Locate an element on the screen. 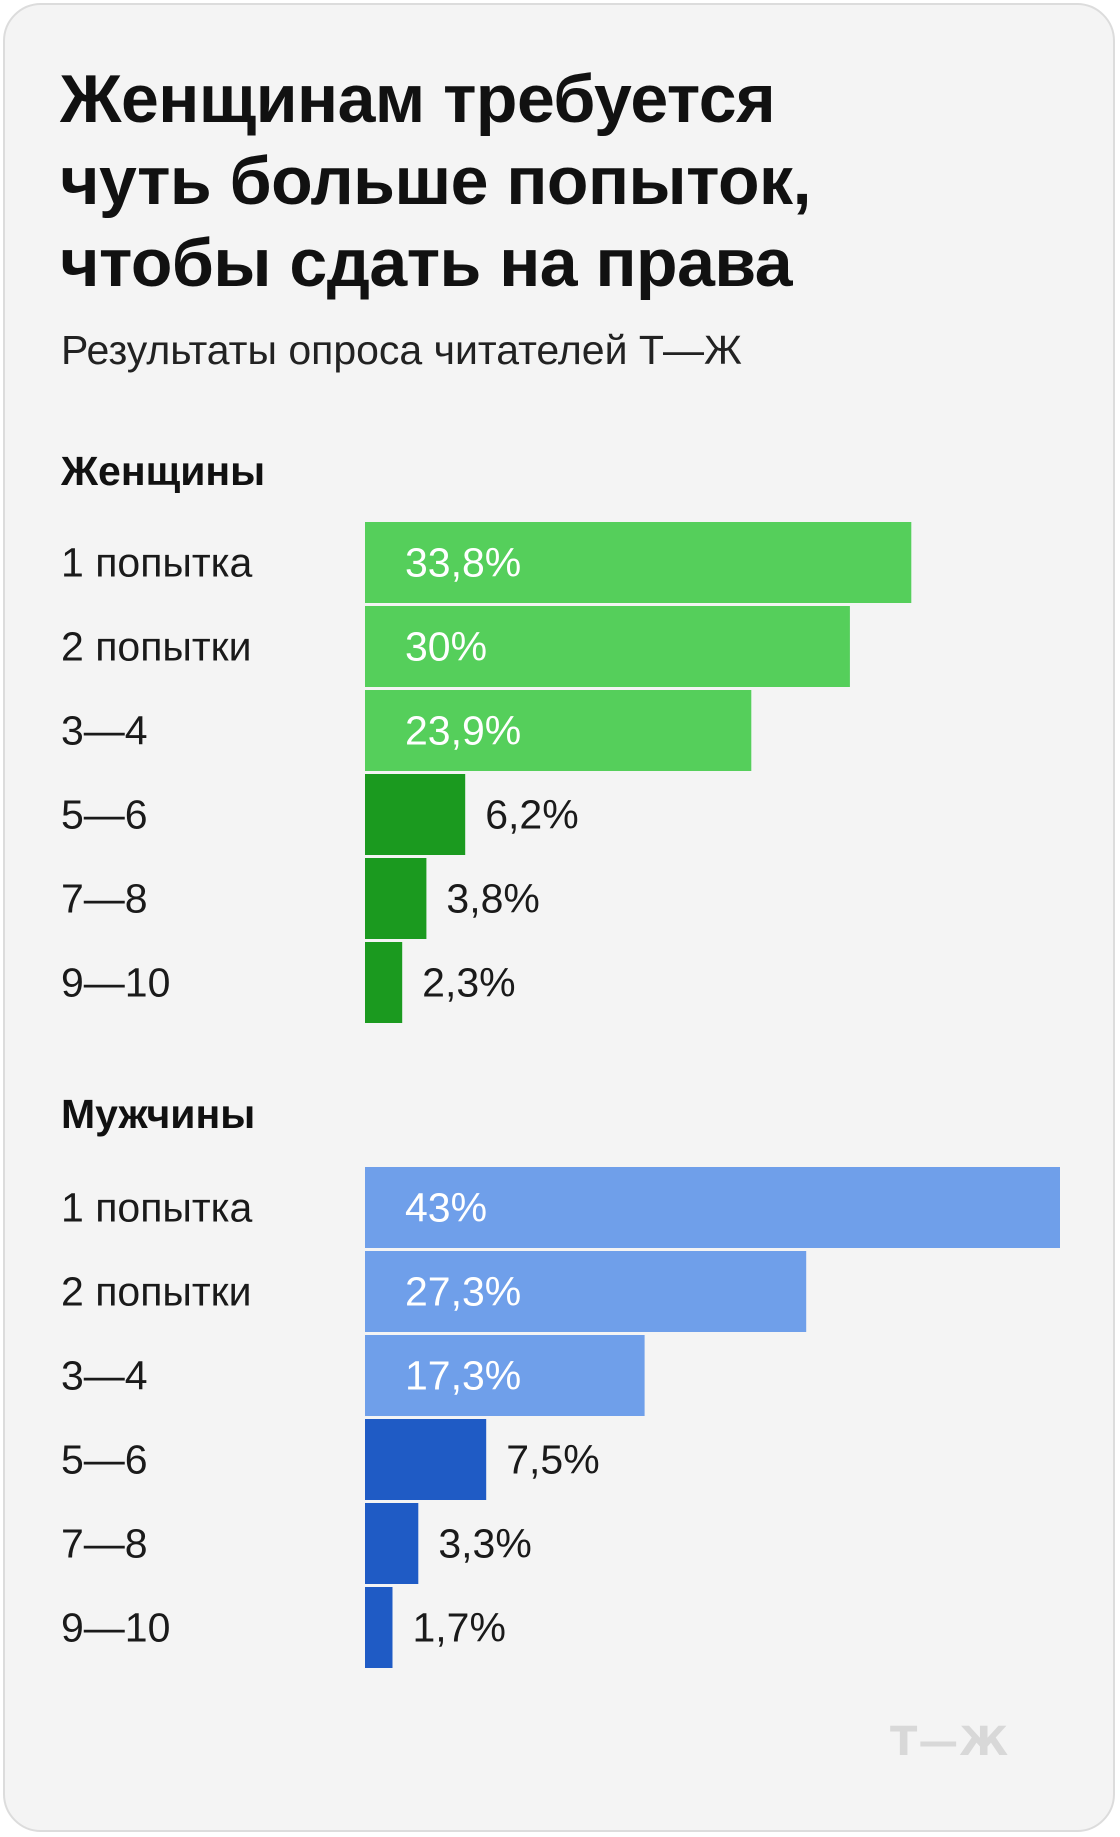 This screenshot has height=1837, width=1120. value-label-men-4: 3,3% is located at coordinates (484, 1544).